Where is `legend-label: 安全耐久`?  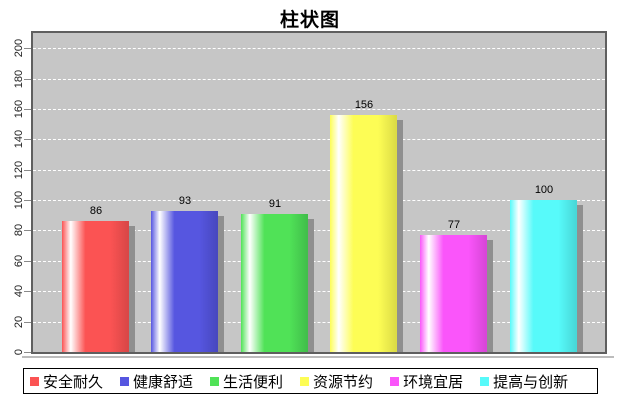
legend-label: 安全耐久 is located at coordinates (73, 382).